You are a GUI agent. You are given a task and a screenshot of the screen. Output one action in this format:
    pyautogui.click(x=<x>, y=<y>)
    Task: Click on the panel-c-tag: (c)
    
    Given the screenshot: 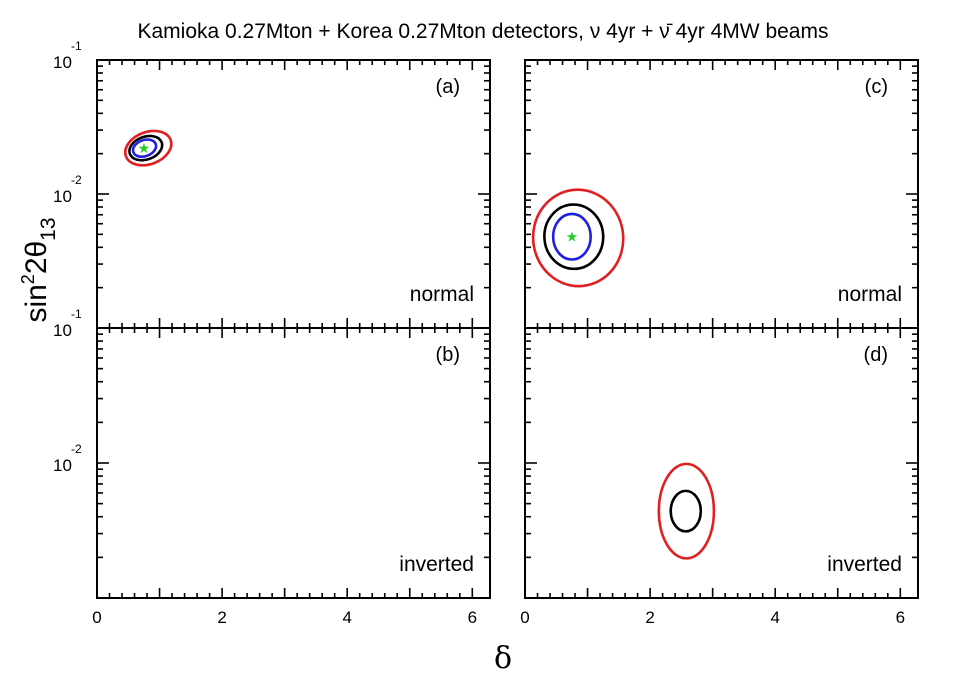 What is the action you would take?
    pyautogui.click(x=876, y=87)
    